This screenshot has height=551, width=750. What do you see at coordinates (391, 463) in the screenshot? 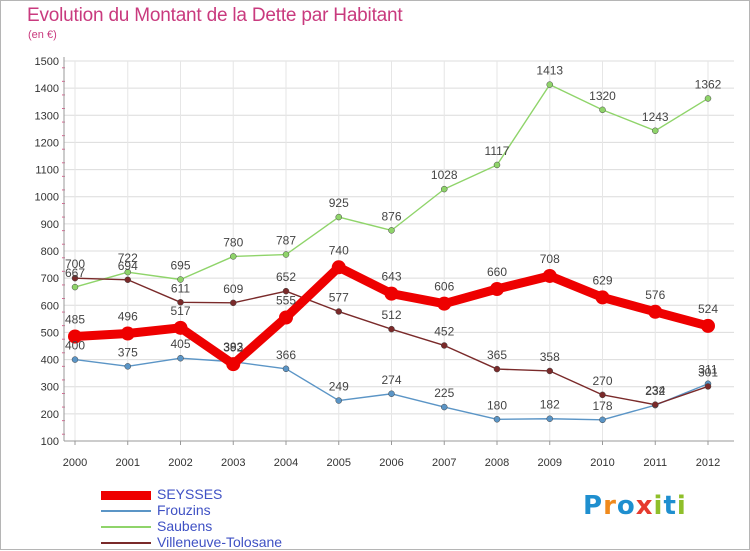
I see `x-tick-label: 2006` at bounding box center [391, 463].